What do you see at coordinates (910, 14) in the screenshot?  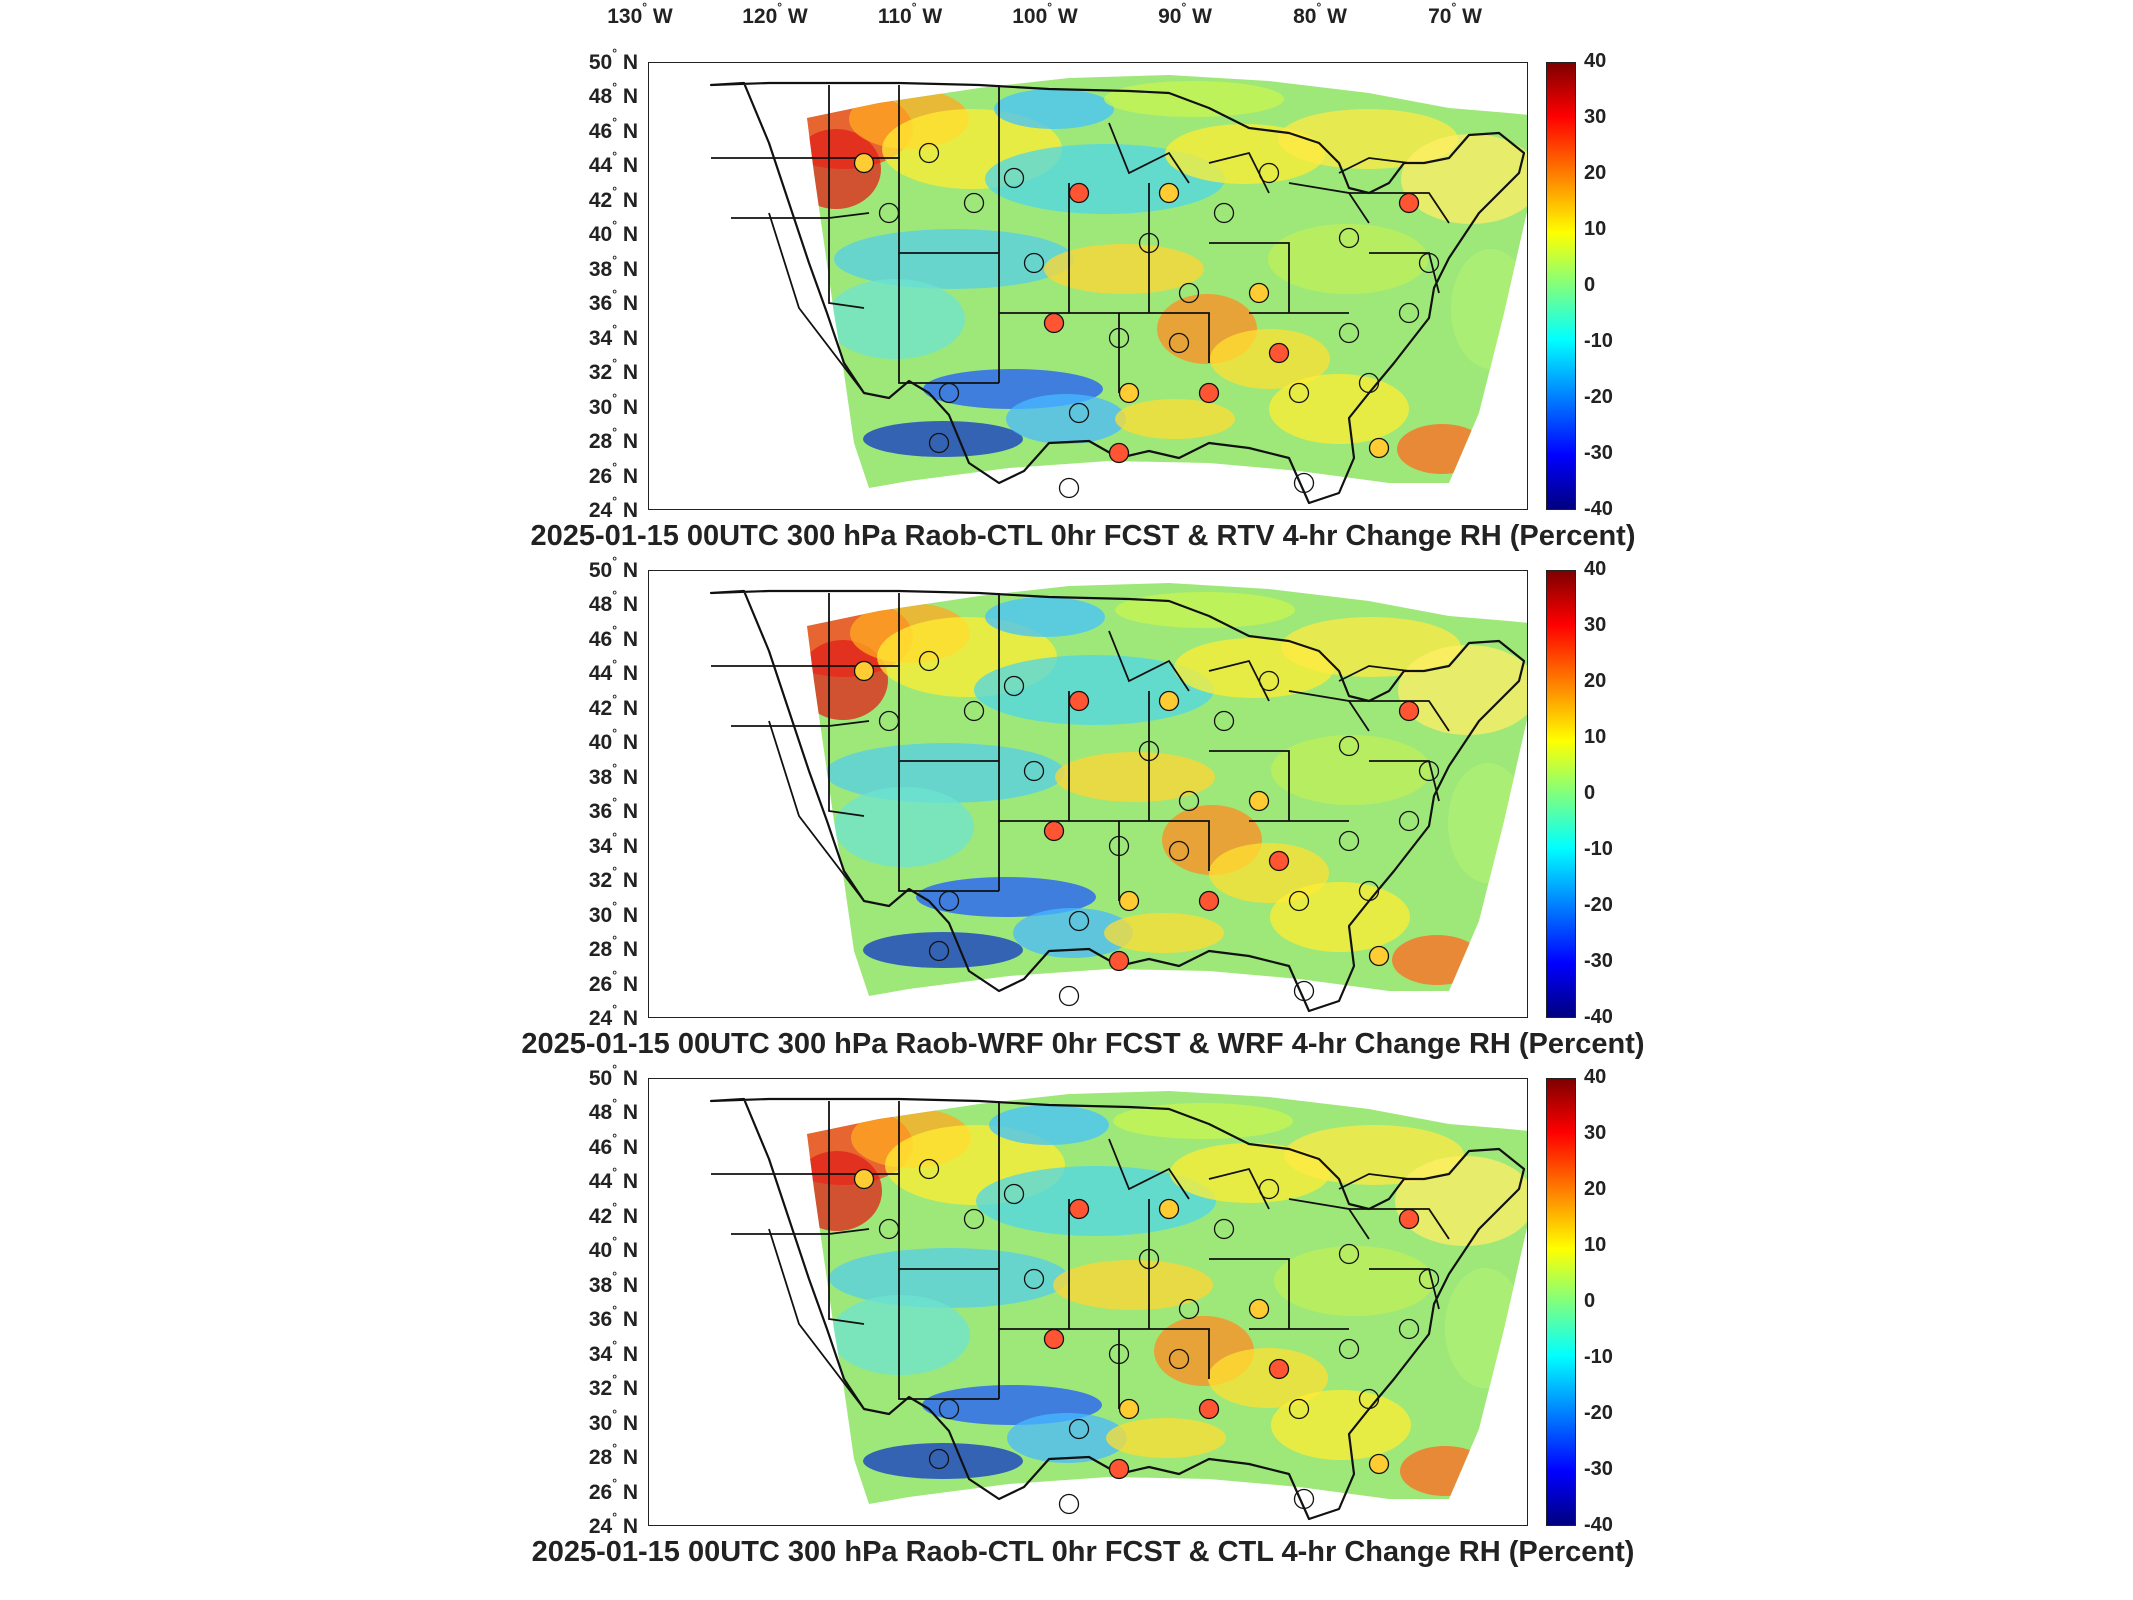 I see `longitude-label: 110° W` at bounding box center [910, 14].